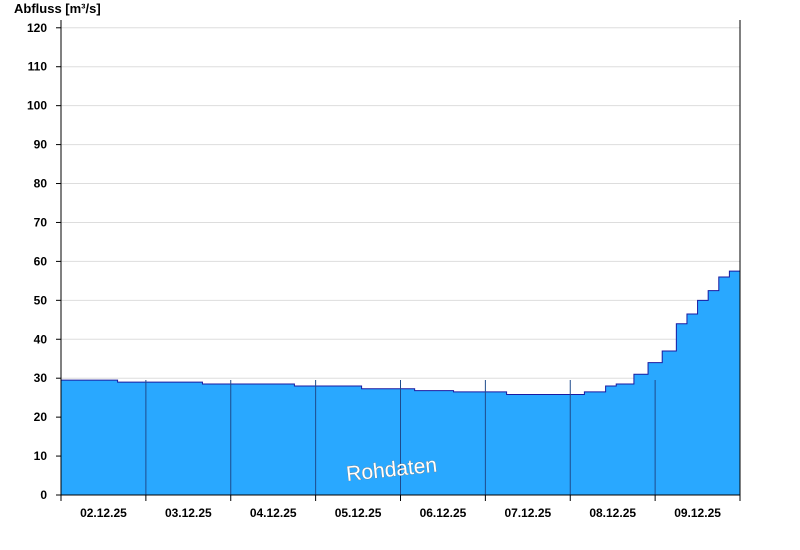 The height and width of the screenshot is (550, 800). Describe the element at coordinates (37, 28) in the screenshot. I see `y-tick-label: 120` at that location.